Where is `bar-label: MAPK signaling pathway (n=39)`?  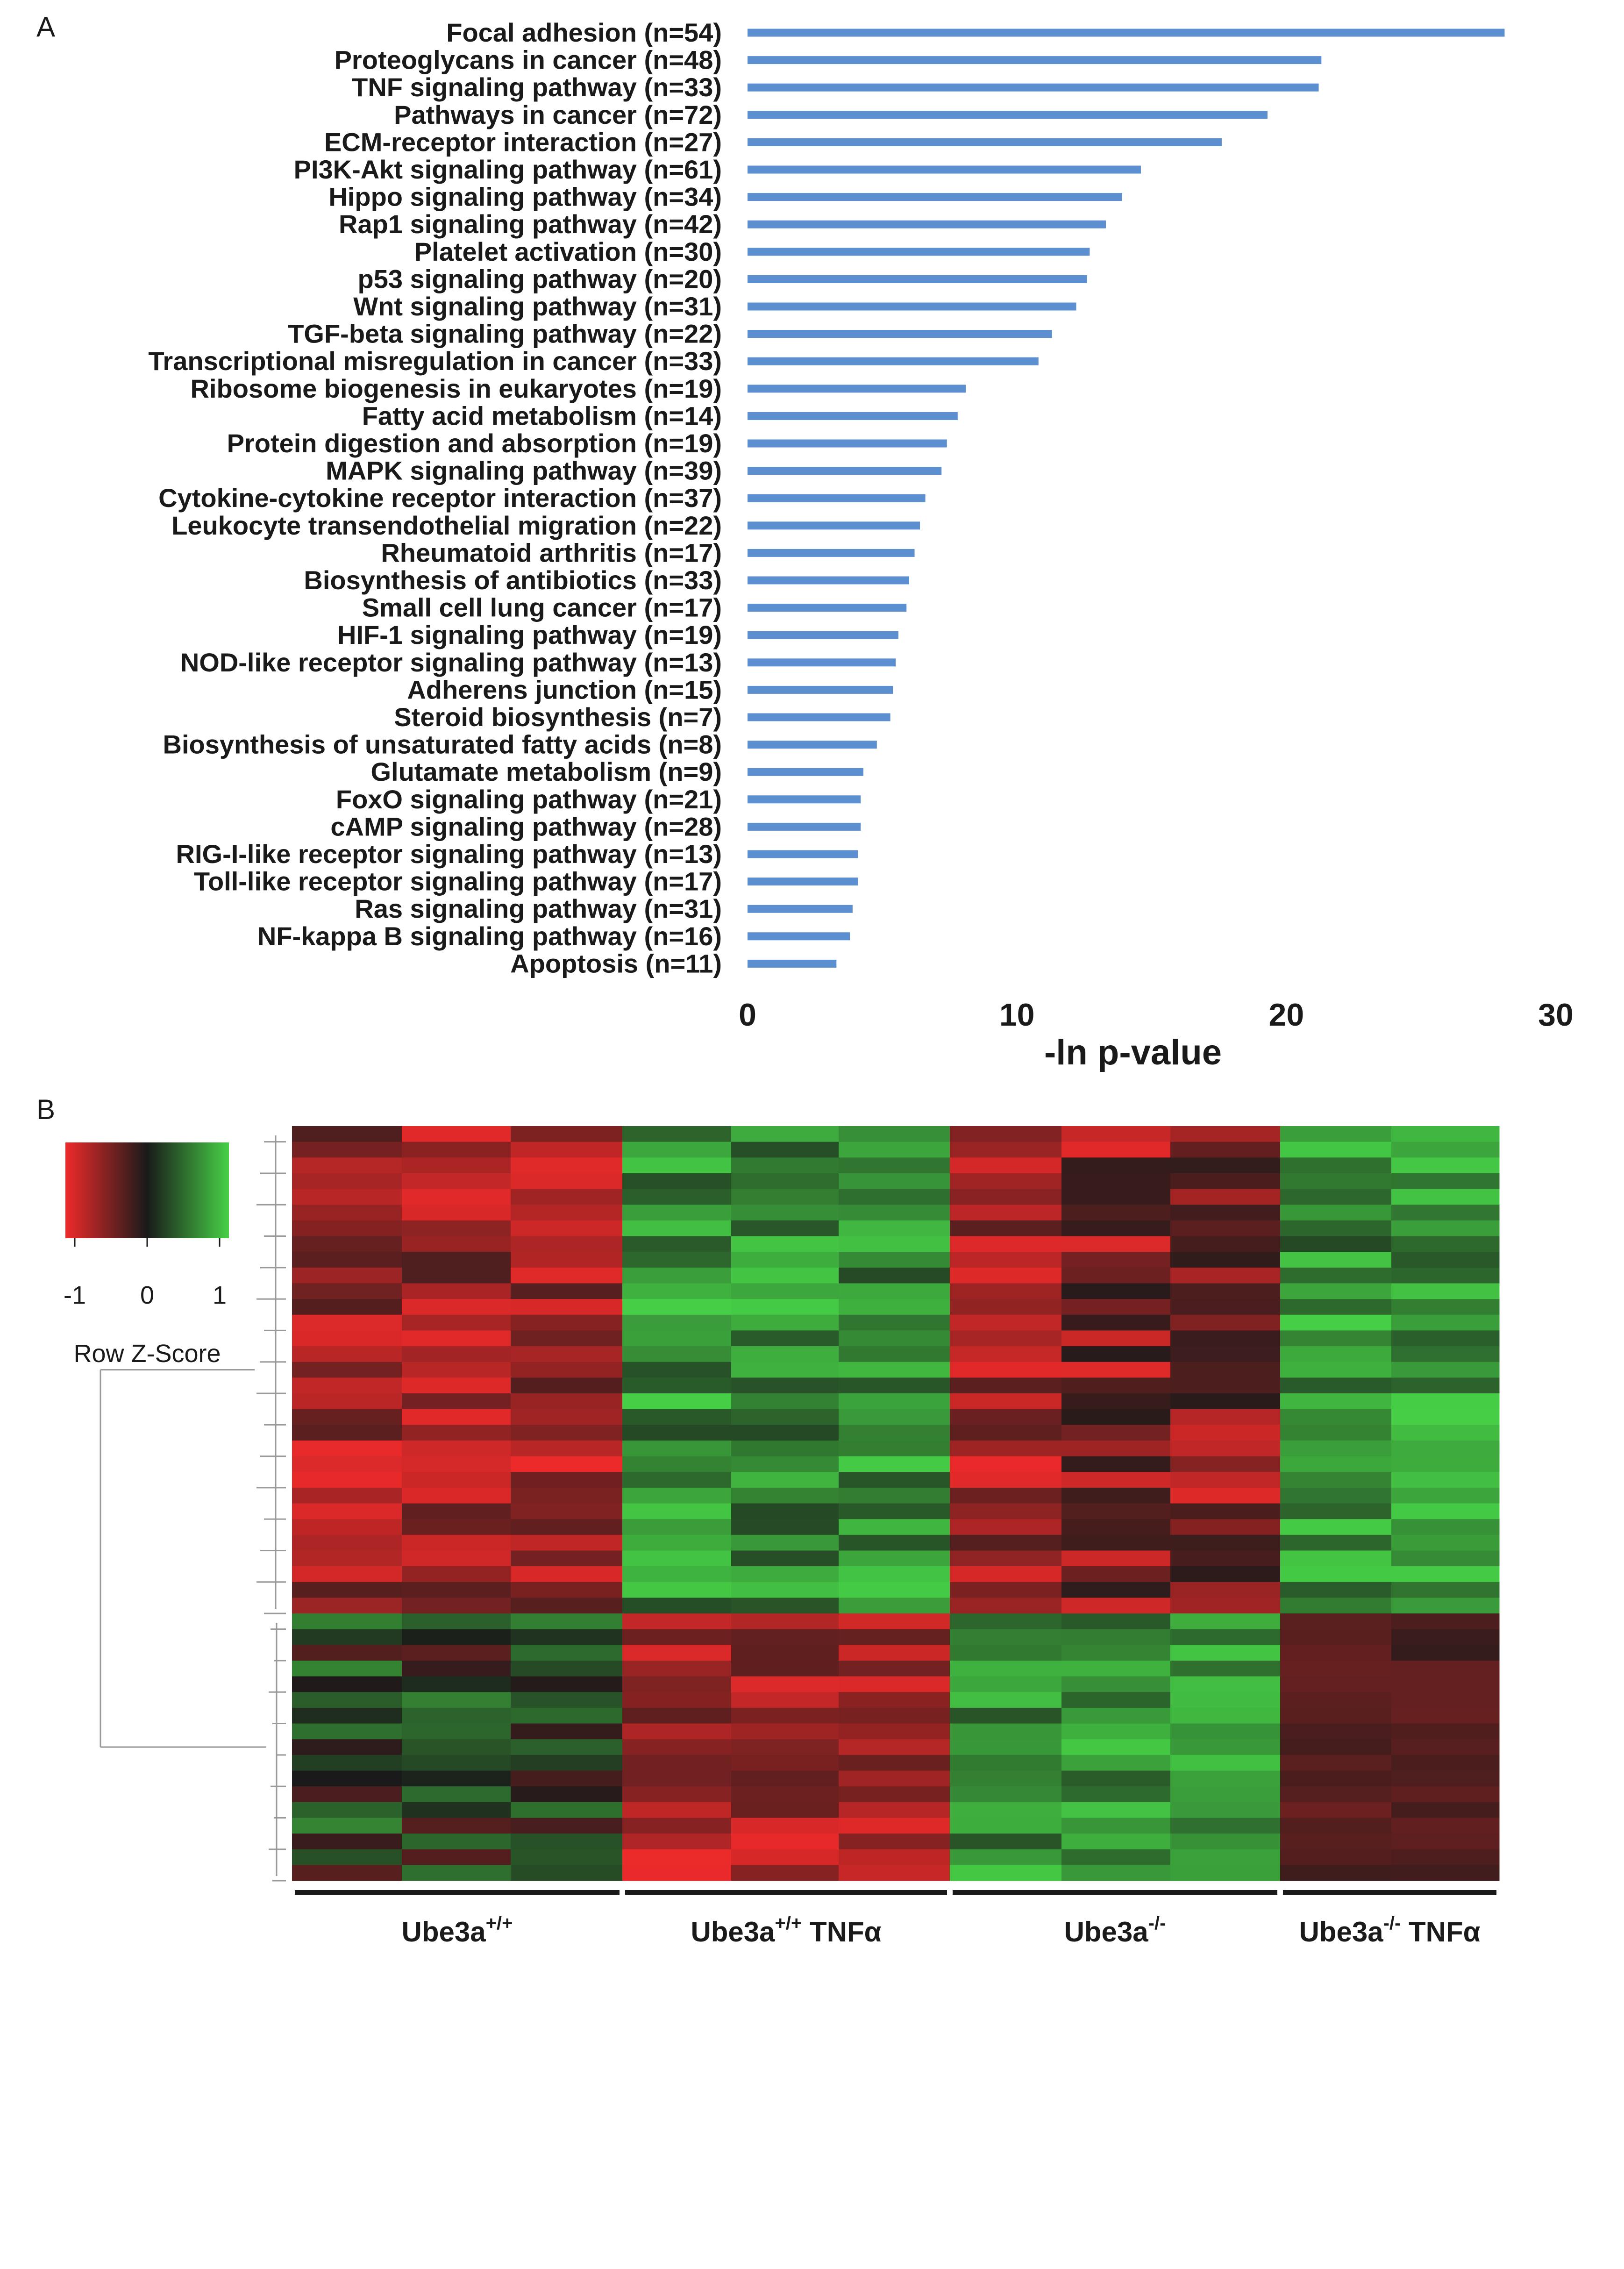
bar-label: MAPK signaling pathway (n=39) is located at coordinates (524, 470).